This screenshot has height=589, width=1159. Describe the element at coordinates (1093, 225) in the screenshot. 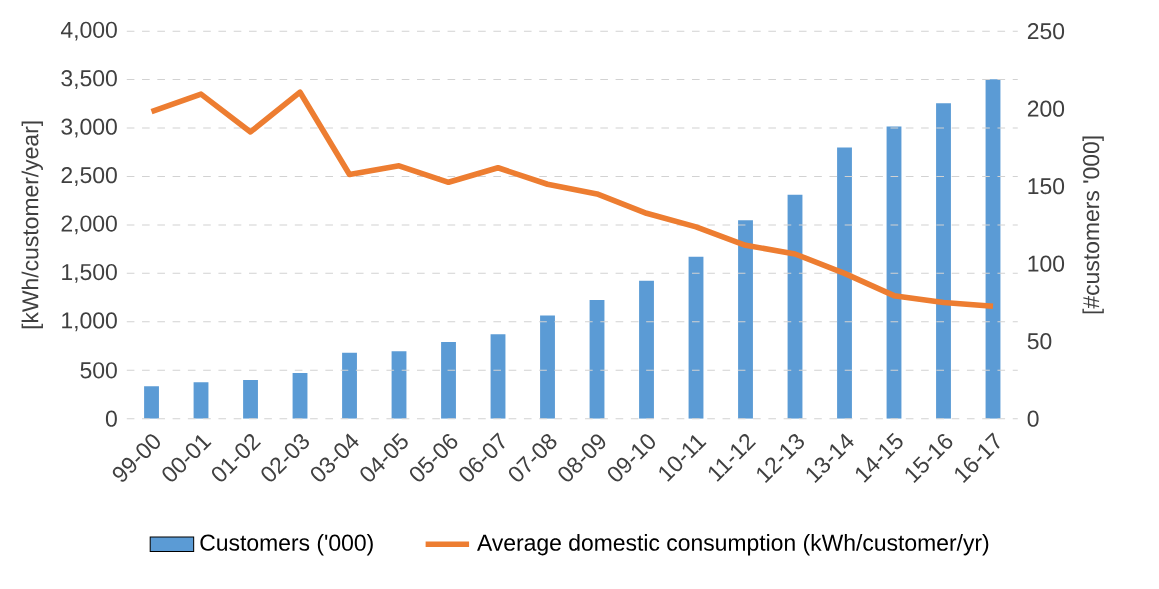

I see `y2-axis-title: [#customers '000]` at that location.